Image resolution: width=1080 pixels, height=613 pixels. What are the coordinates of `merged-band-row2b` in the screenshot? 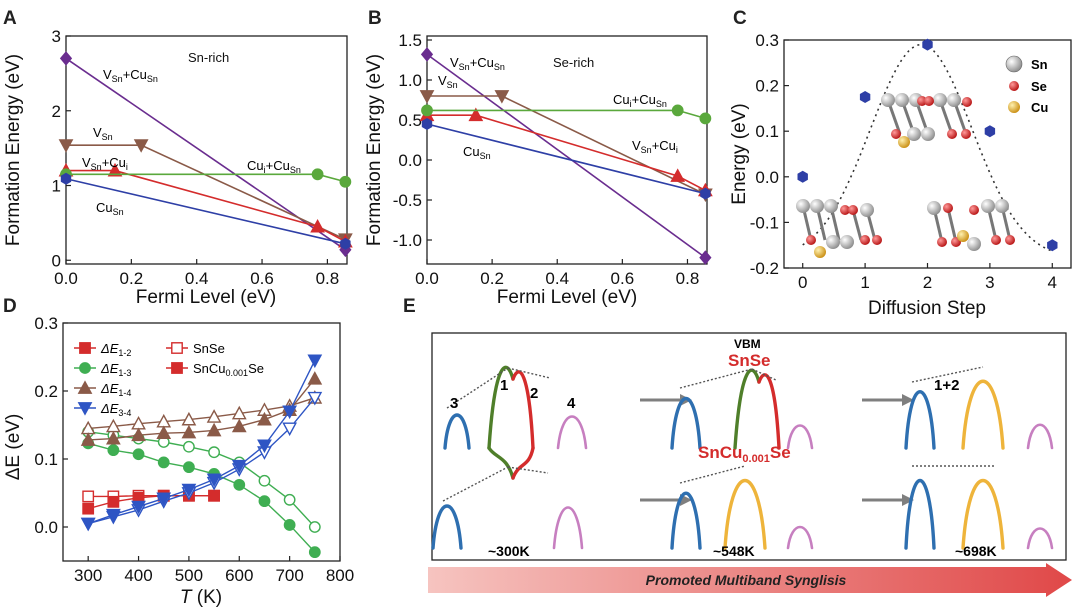 It's located at (745, 514).